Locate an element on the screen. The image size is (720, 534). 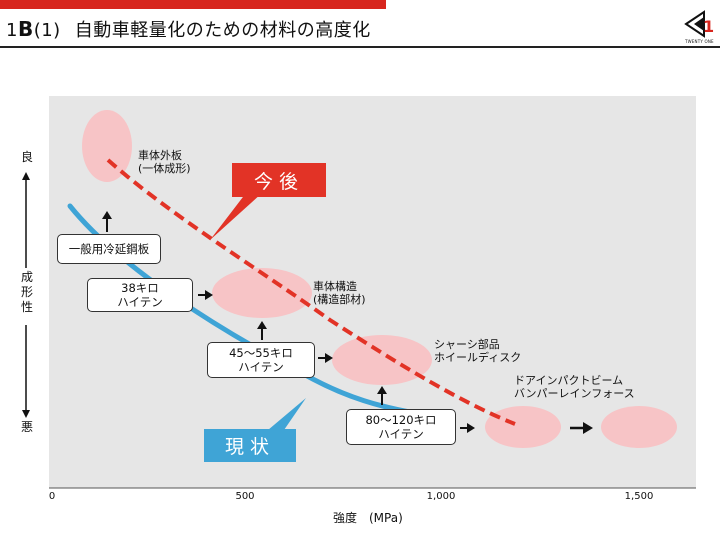
arrow-up-2-icon is located at coordinates (262, 325).